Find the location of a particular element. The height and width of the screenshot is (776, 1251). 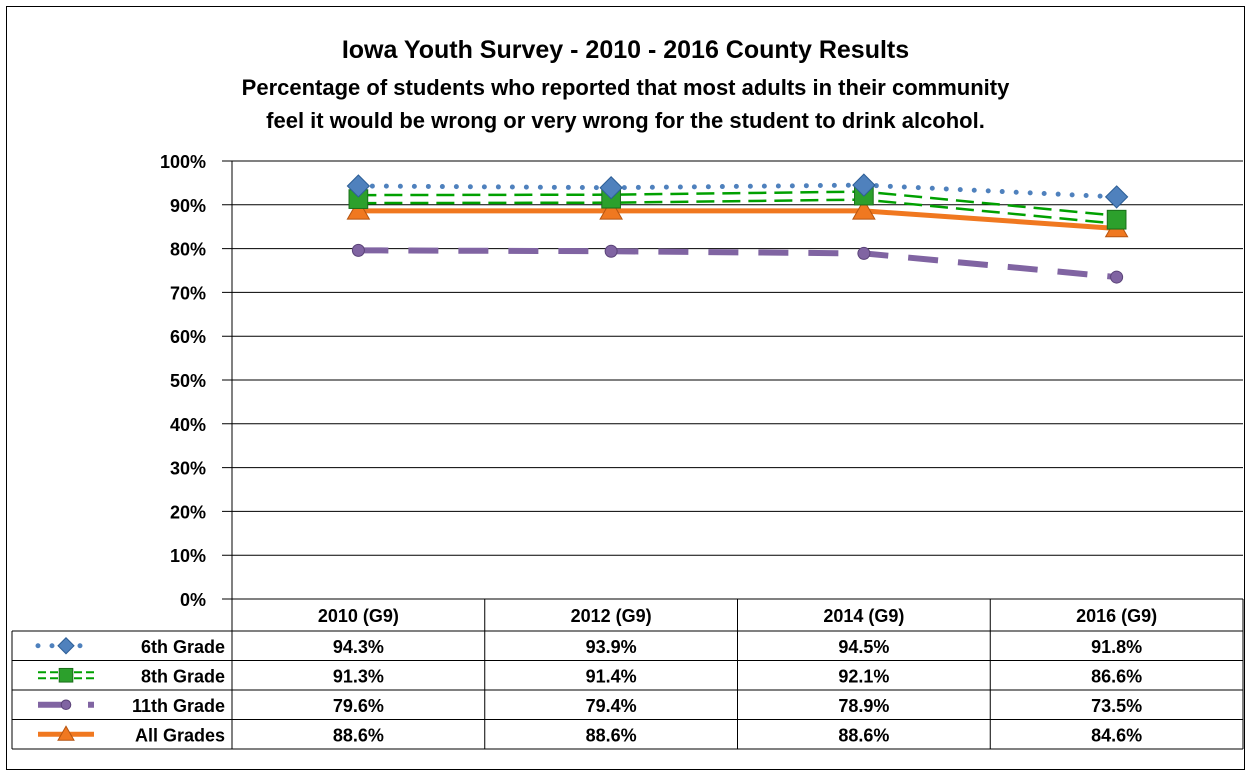

table-value-cell: 92.1% is located at coordinates (863, 676).